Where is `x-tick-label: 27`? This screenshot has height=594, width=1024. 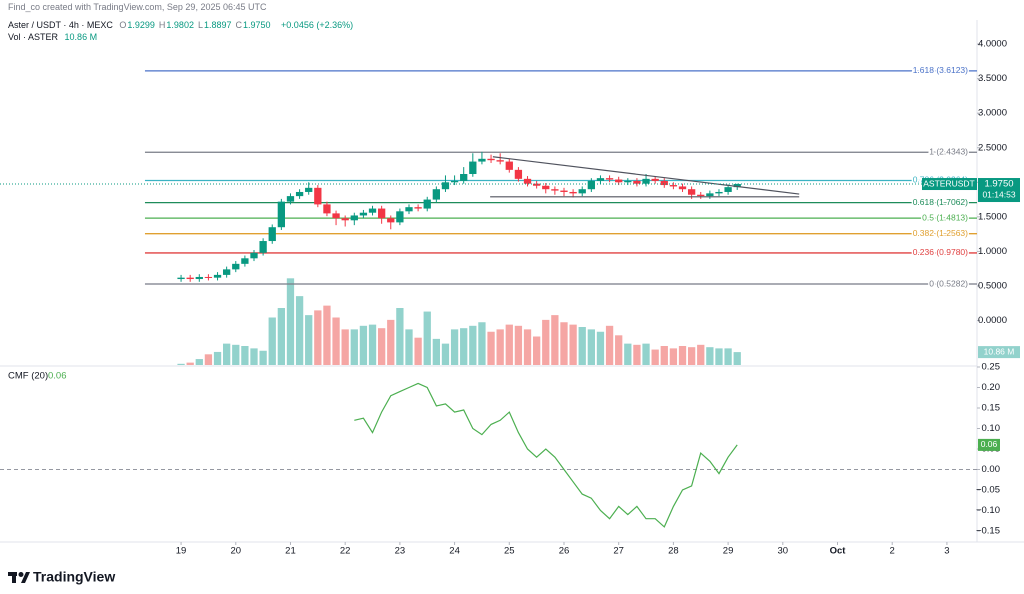 x-tick-label: 27 is located at coordinates (618, 551).